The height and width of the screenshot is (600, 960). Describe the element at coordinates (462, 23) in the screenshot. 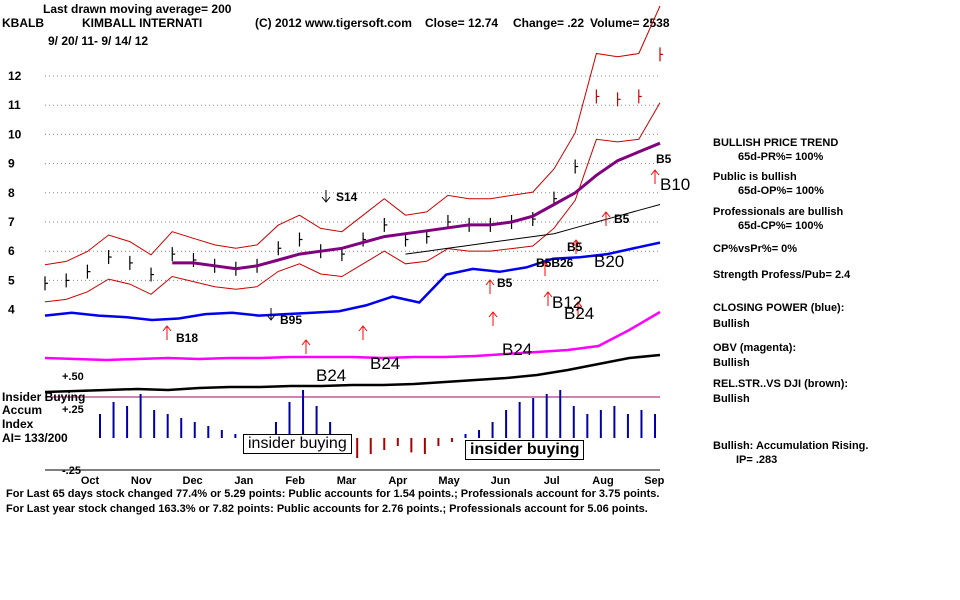

I see `close-value: Close= 12.74` at that location.